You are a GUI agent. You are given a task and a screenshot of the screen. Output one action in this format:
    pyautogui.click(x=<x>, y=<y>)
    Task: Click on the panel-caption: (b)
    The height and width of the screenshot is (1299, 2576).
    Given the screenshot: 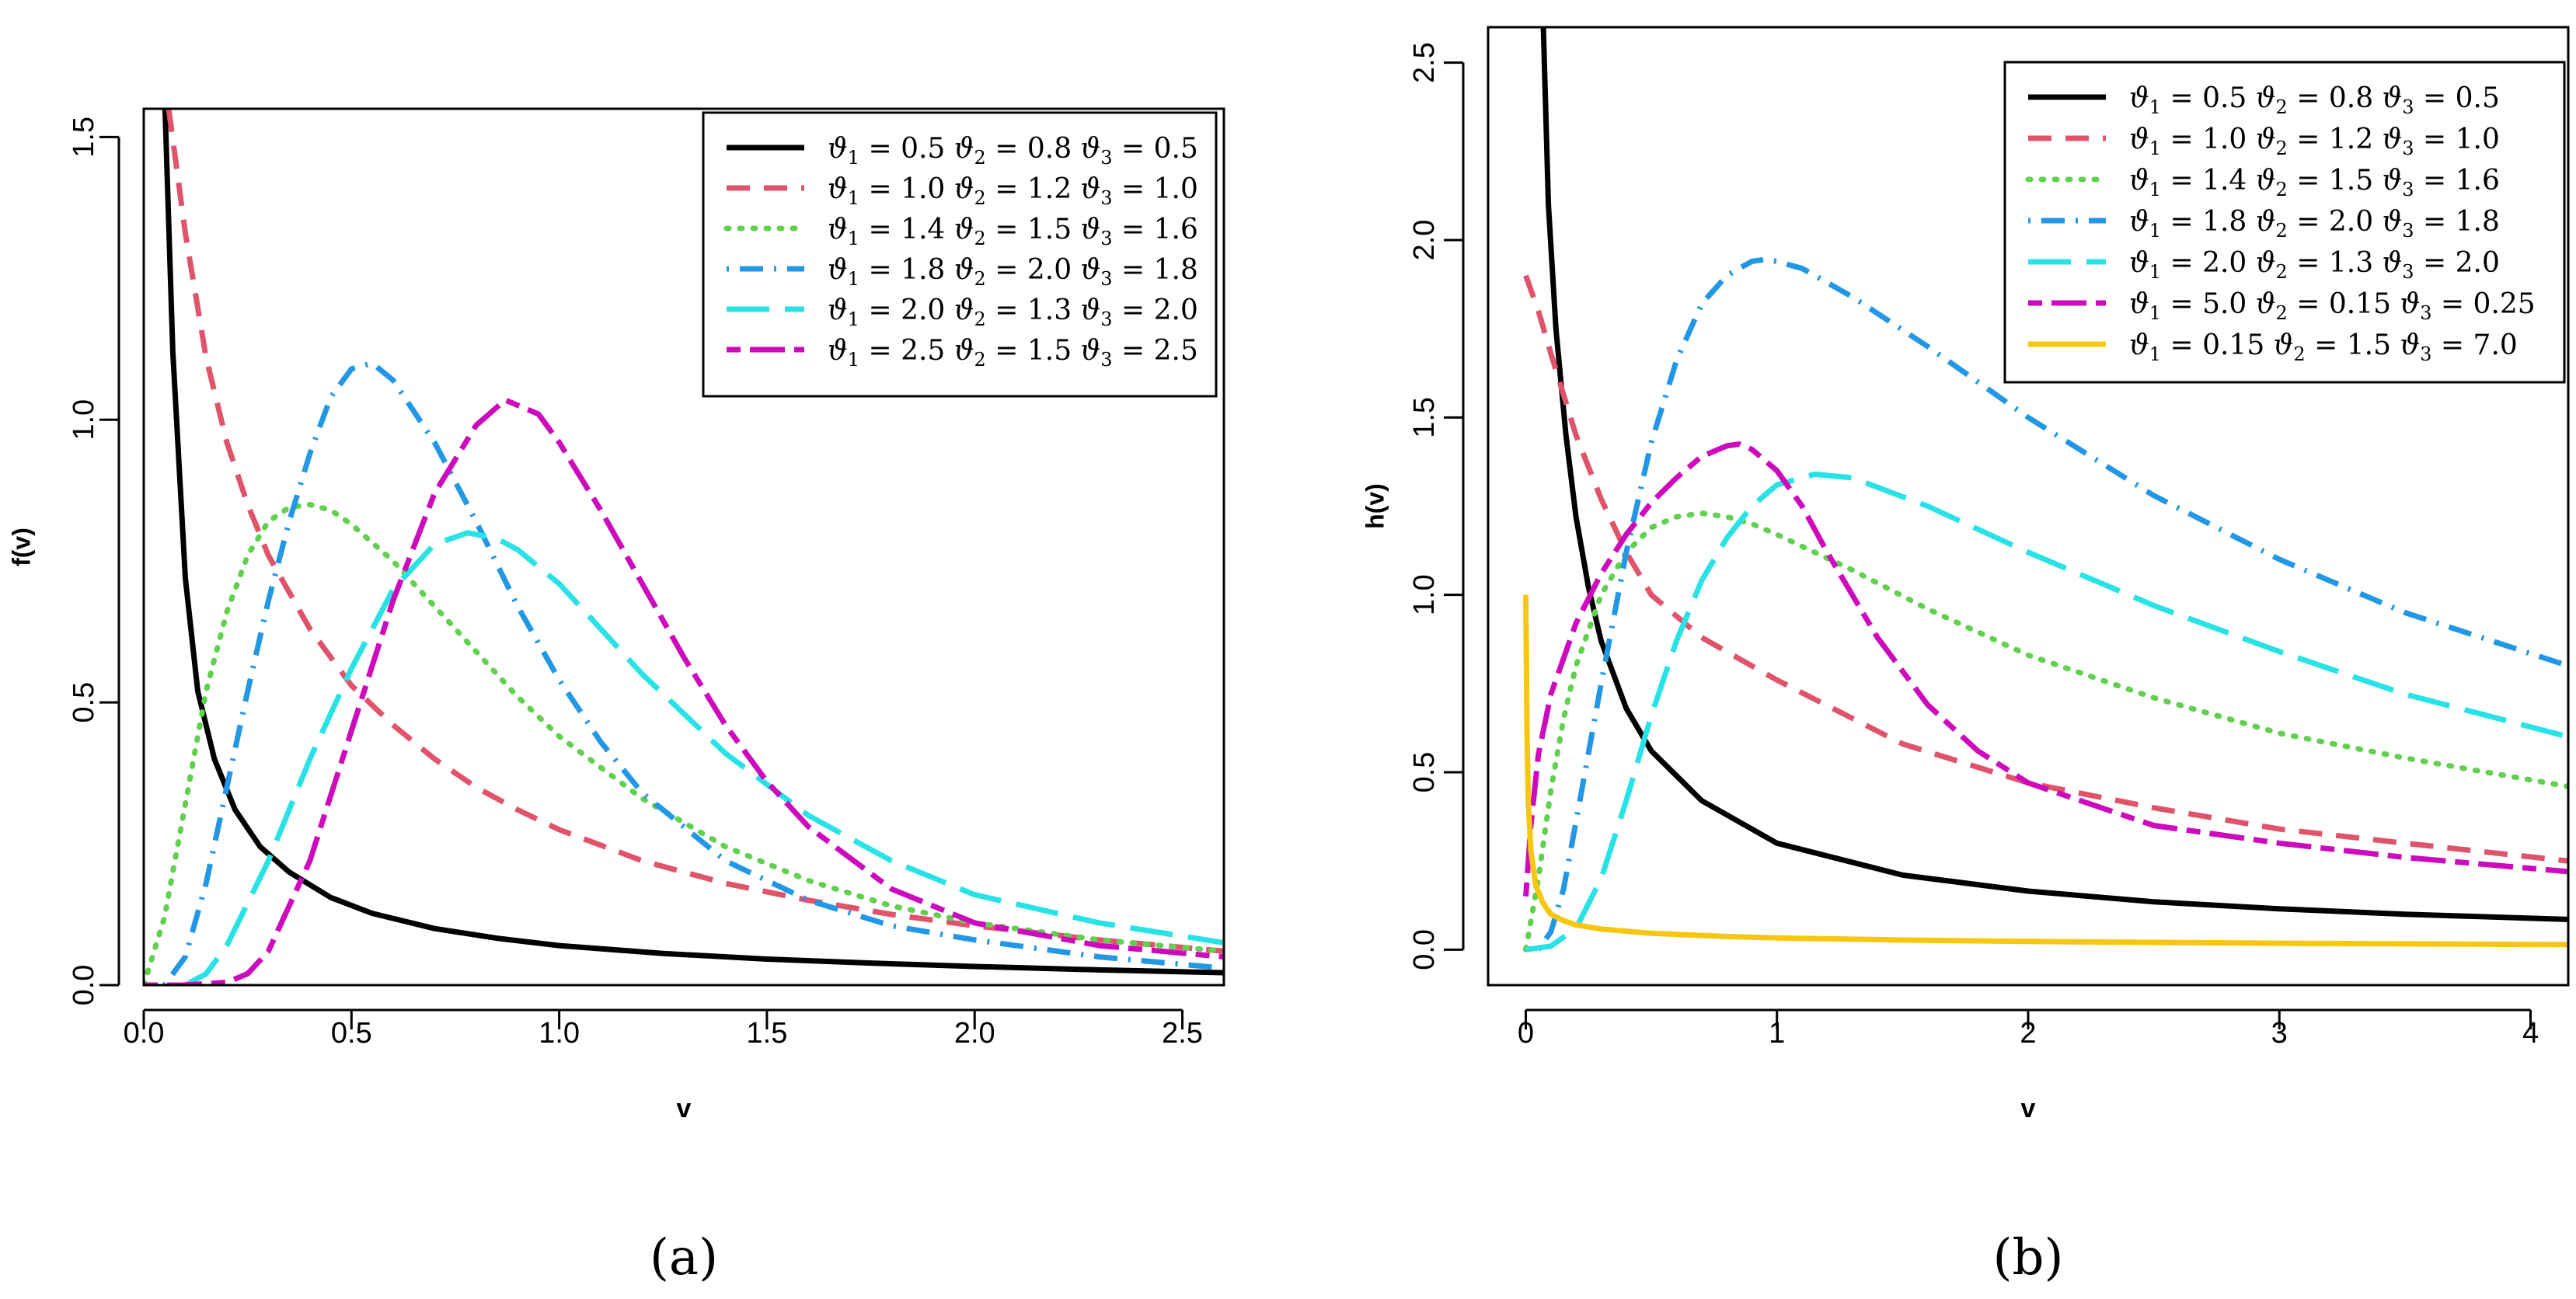 What is the action you would take?
    pyautogui.click(x=2028, y=1258)
    